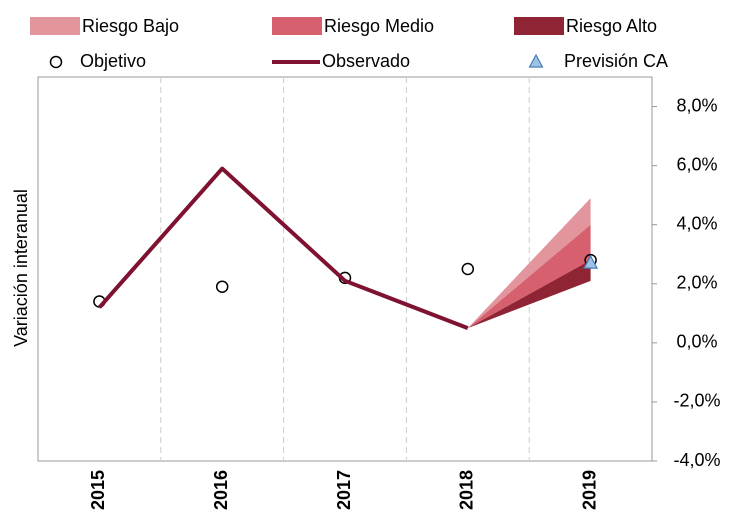 This screenshot has height=528, width=731. What do you see at coordinates (591, 261) in the screenshot?
I see `forecast-marker` at bounding box center [591, 261].